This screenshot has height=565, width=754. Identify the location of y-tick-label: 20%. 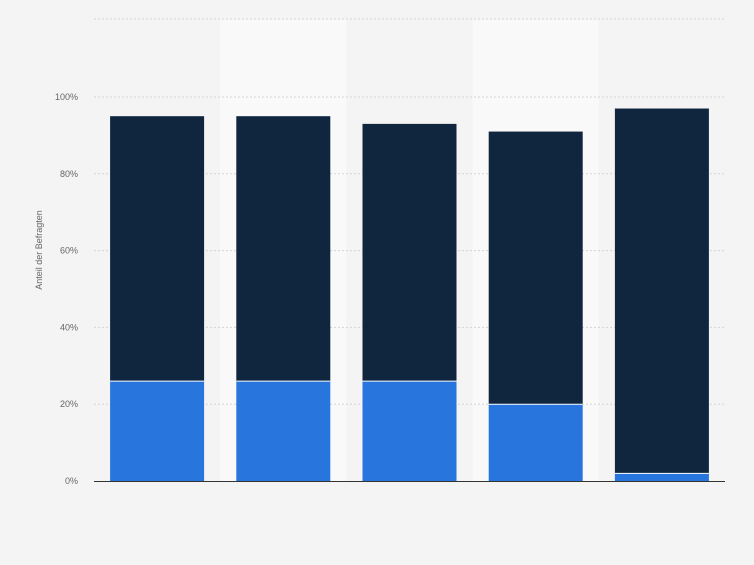
(69, 404).